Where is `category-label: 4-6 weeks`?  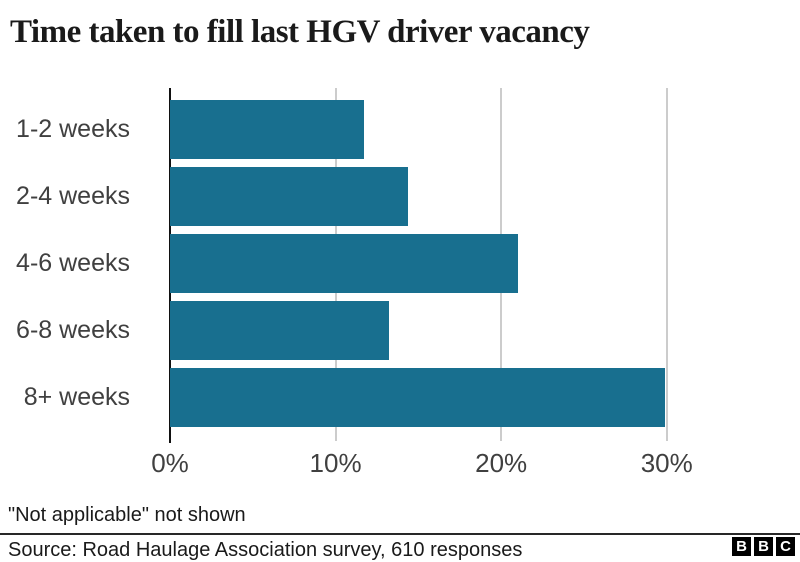
category-label: 4-6 weeks is located at coordinates (73, 263).